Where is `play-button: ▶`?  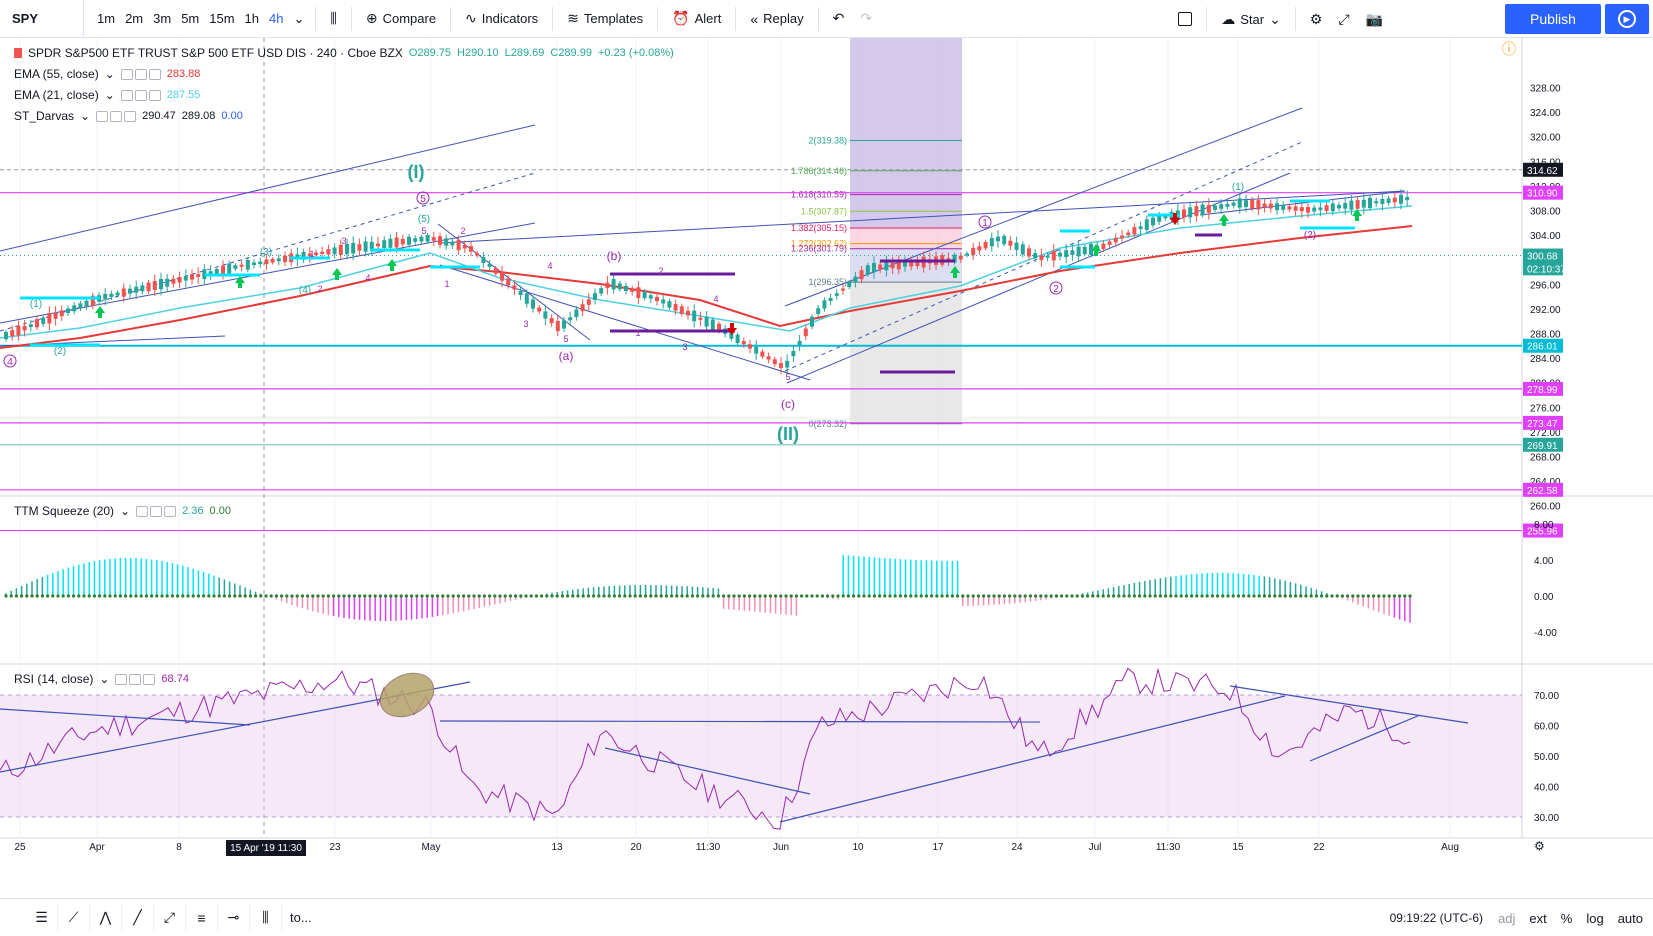
play-button: ▶ is located at coordinates (1627, 19).